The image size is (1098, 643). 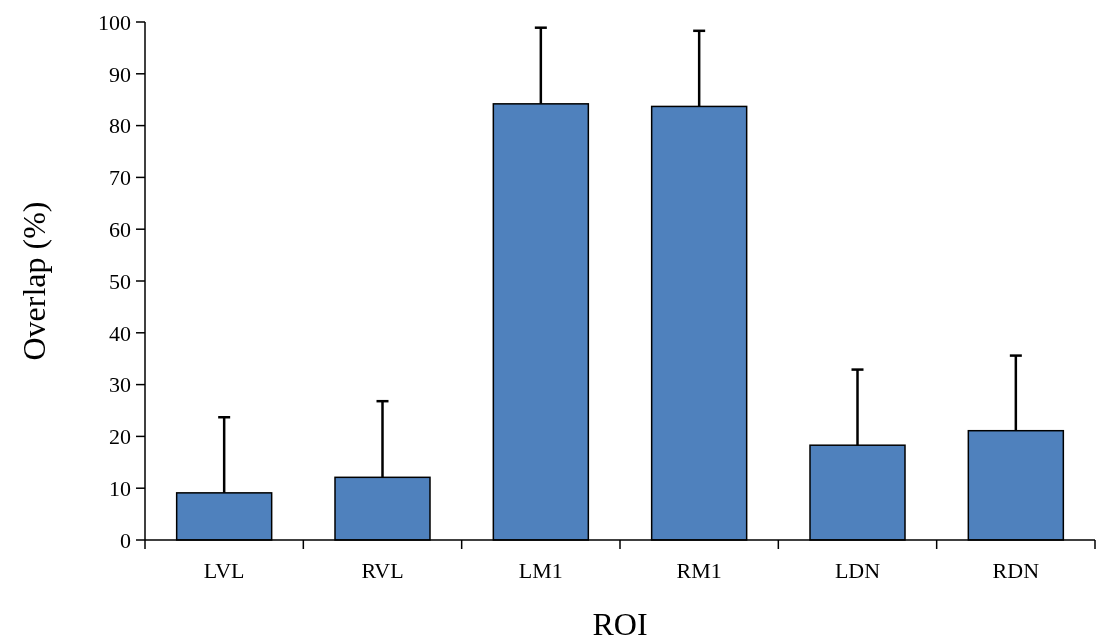 What do you see at coordinates (224, 570) in the screenshot?
I see `x-tick-label: LVL` at bounding box center [224, 570].